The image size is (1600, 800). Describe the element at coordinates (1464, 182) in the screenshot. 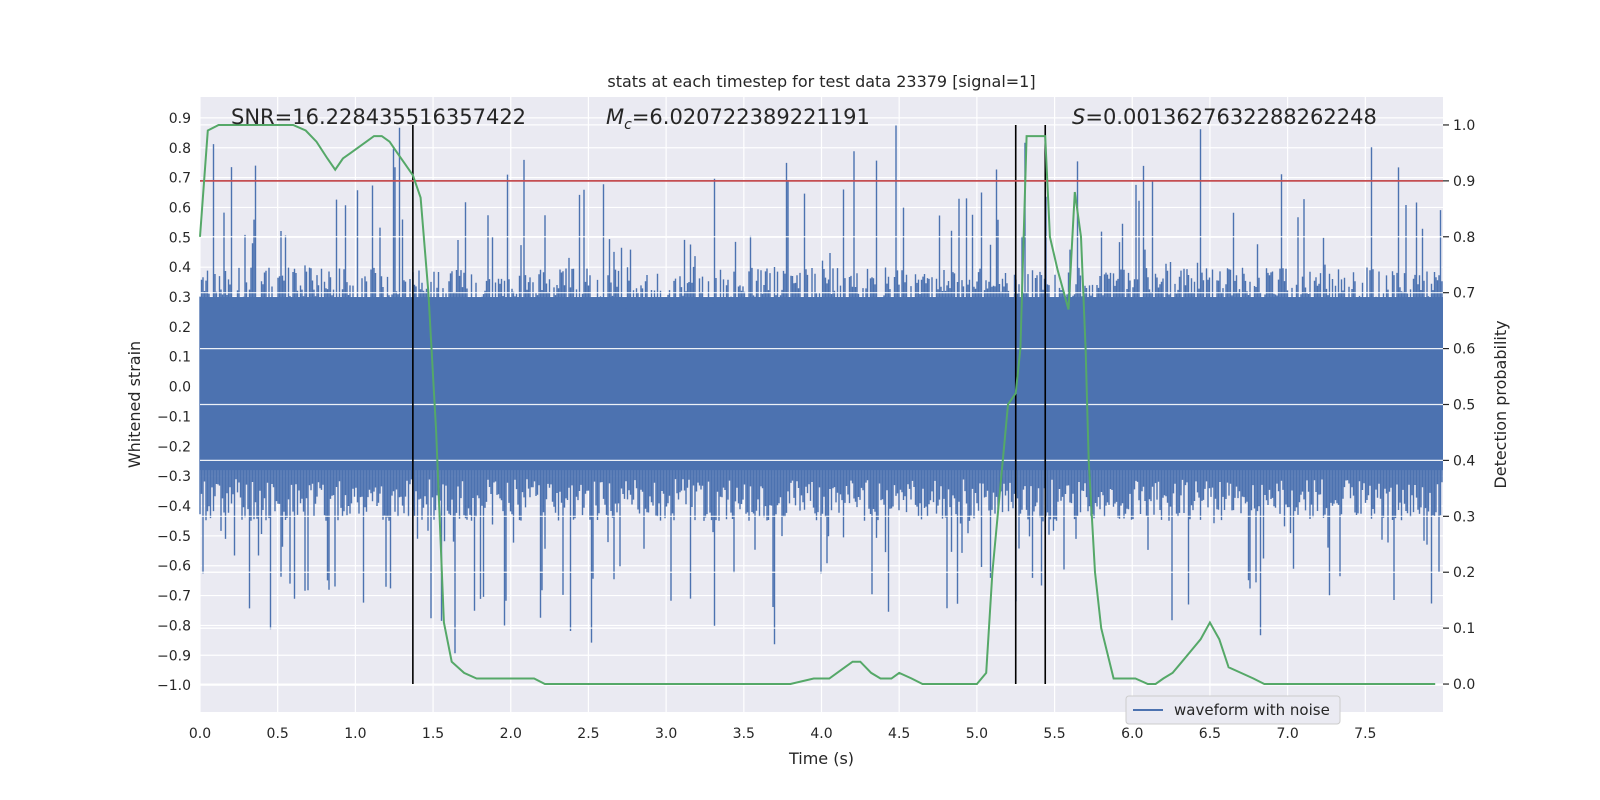

I see `y2-tick-label: 0.9` at that location.